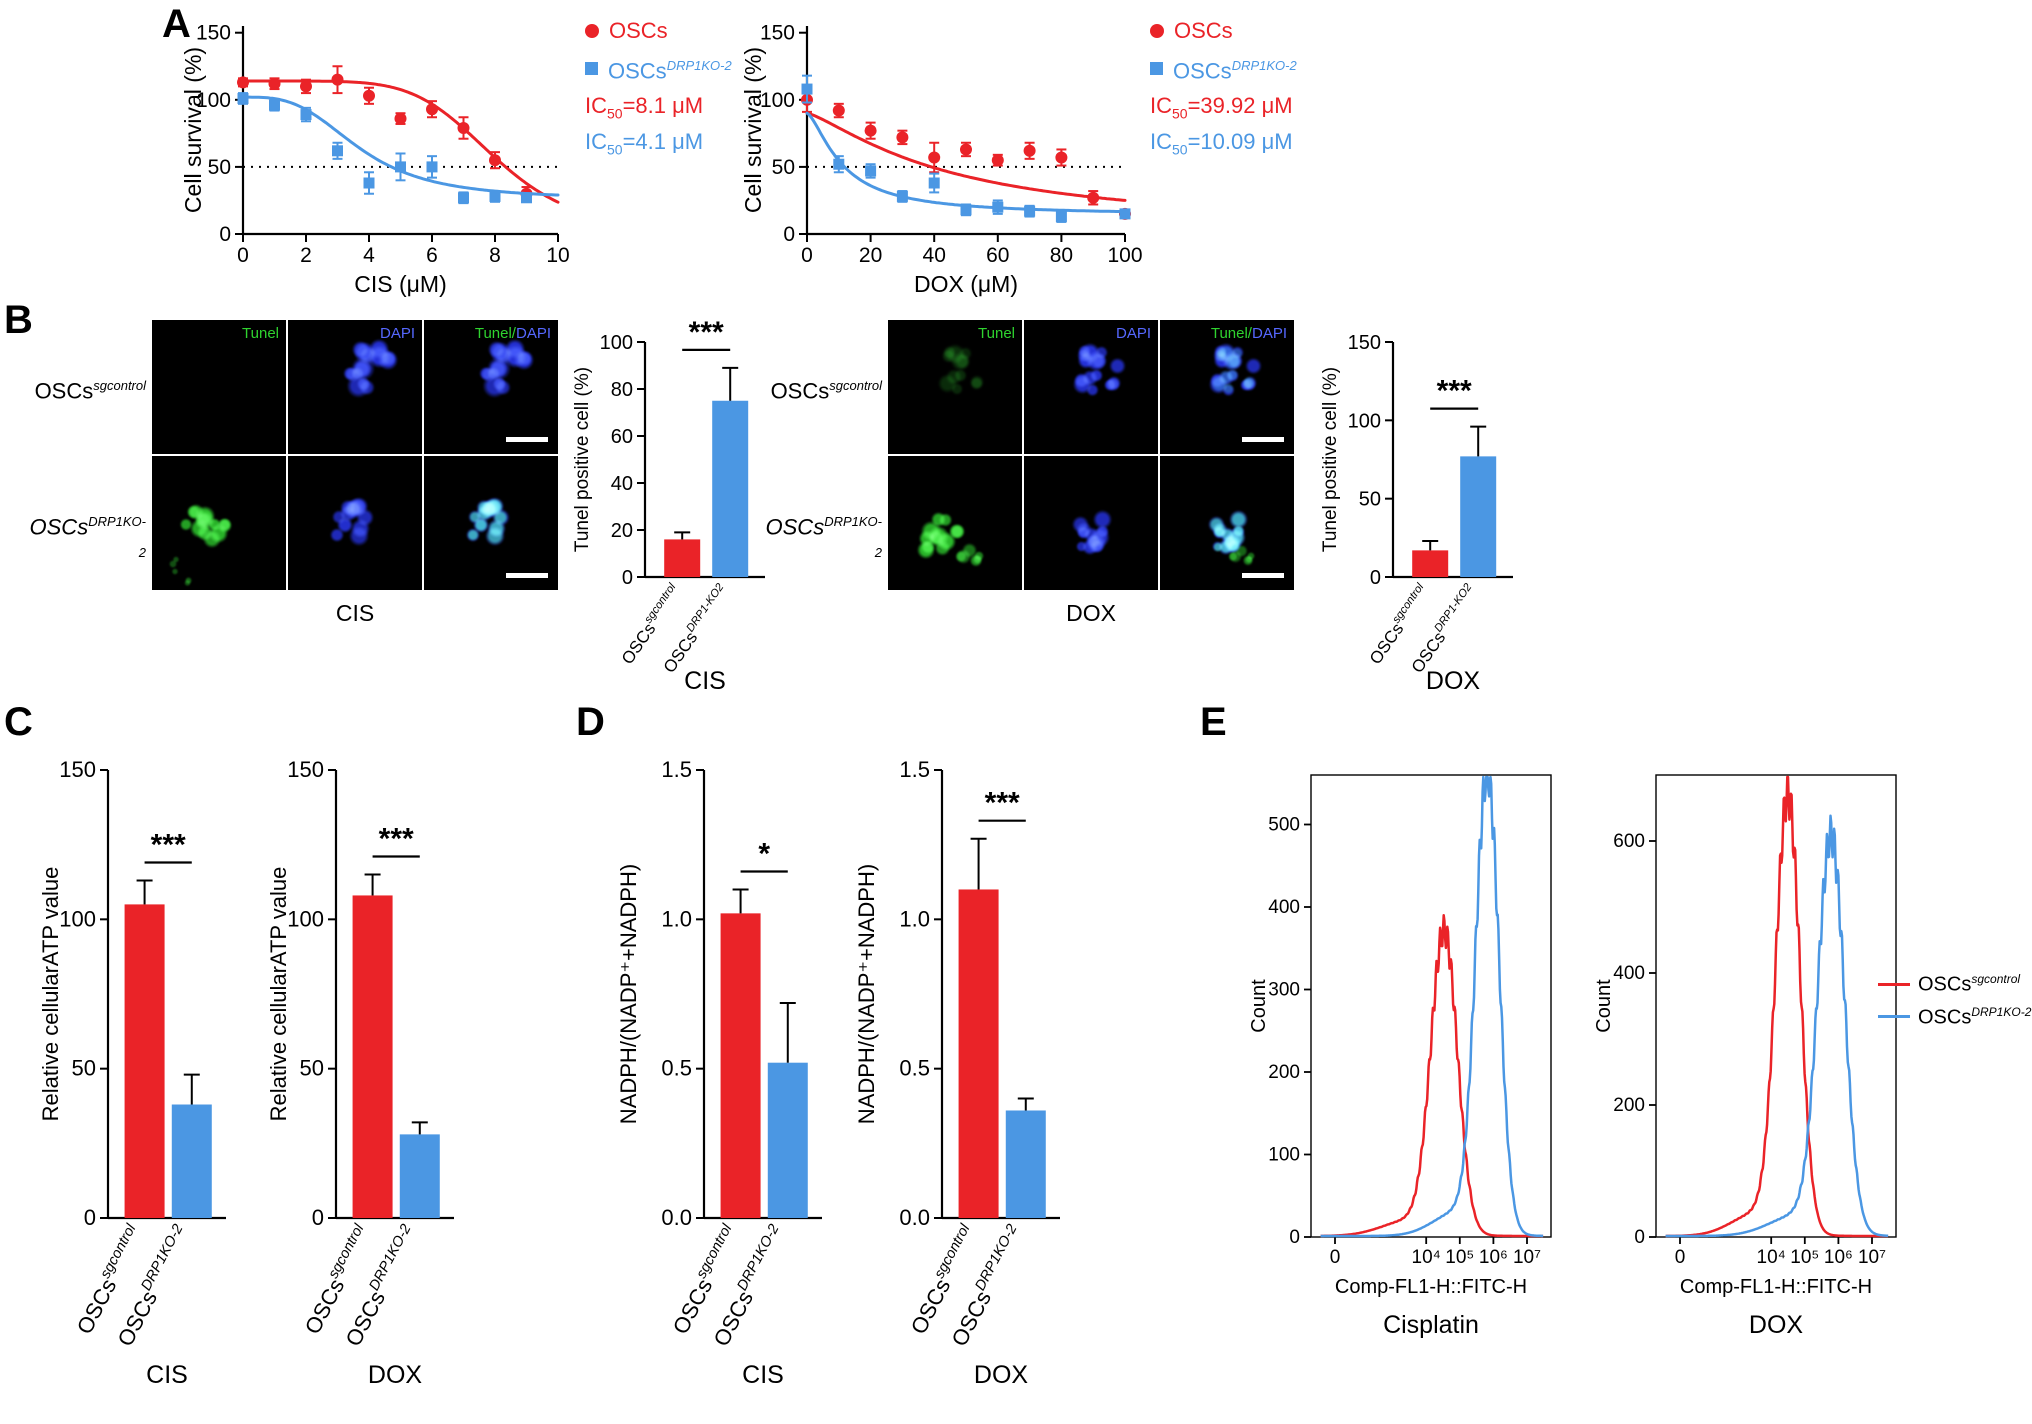 The width and height of the screenshot is (2032, 1424). I want to click on x-tick-label: 80, so click(1061, 255).